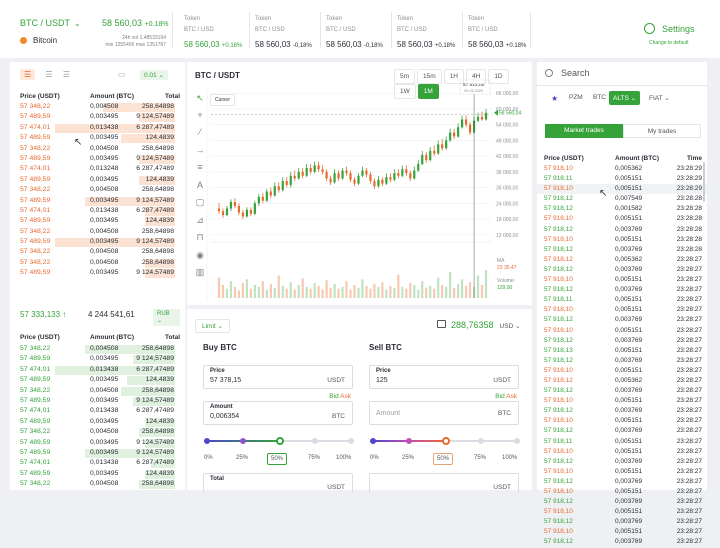  What do you see at coordinates (622, 351) in the screenshot?
I see `trade-row: 57 918,13 0,005151 23:28:27` at bounding box center [622, 351].